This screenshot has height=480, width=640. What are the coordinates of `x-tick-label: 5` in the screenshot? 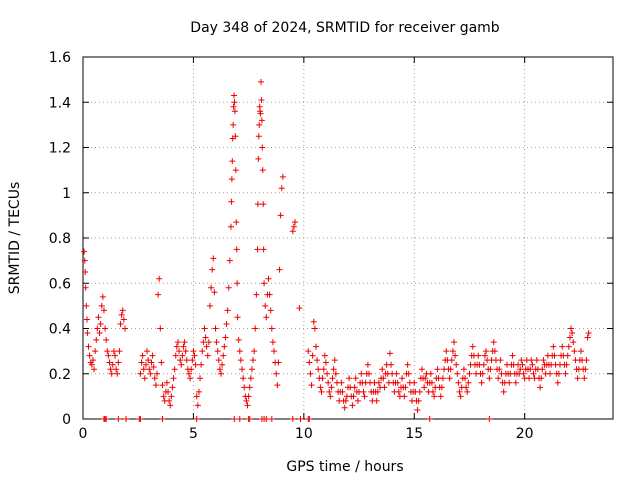 It's located at (193, 434).